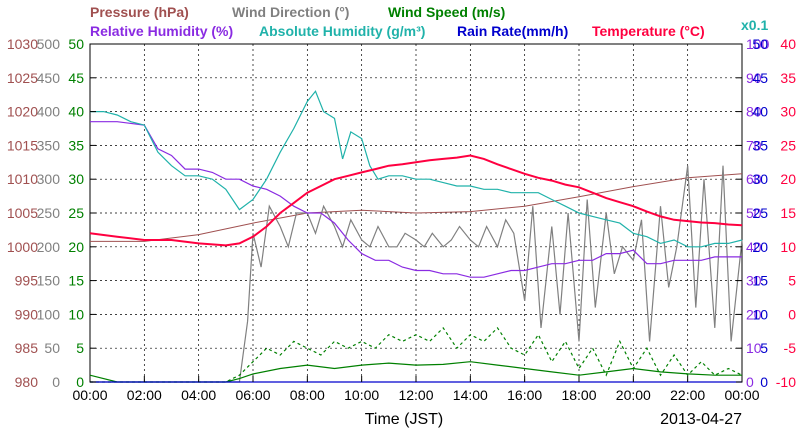 The height and width of the screenshot is (434, 800). I want to click on tick-label-rain-rate: 35, so click(760, 145).